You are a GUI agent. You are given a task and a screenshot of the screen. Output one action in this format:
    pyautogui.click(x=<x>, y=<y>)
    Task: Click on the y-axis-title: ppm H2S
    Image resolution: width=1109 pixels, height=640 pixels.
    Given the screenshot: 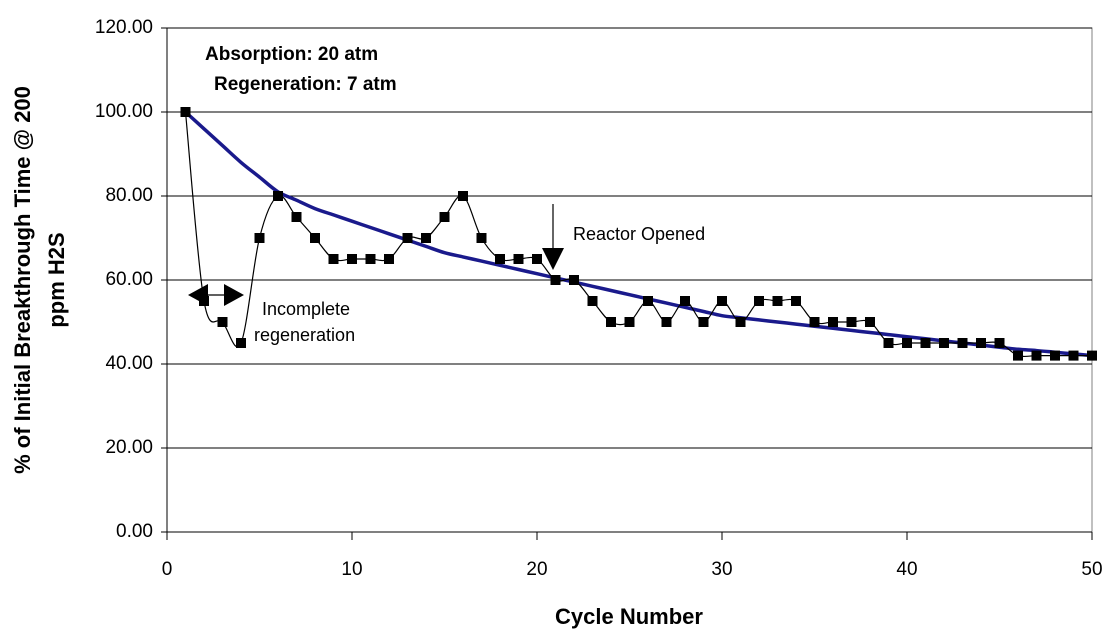 What is the action you would take?
    pyautogui.click(x=56, y=279)
    